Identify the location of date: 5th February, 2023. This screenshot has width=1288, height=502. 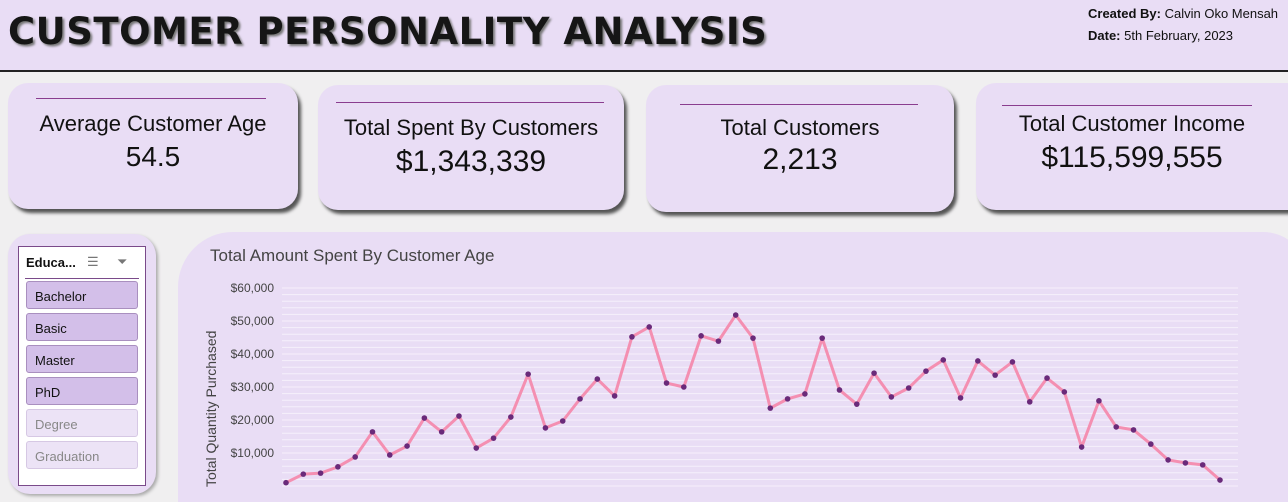
(1179, 35).